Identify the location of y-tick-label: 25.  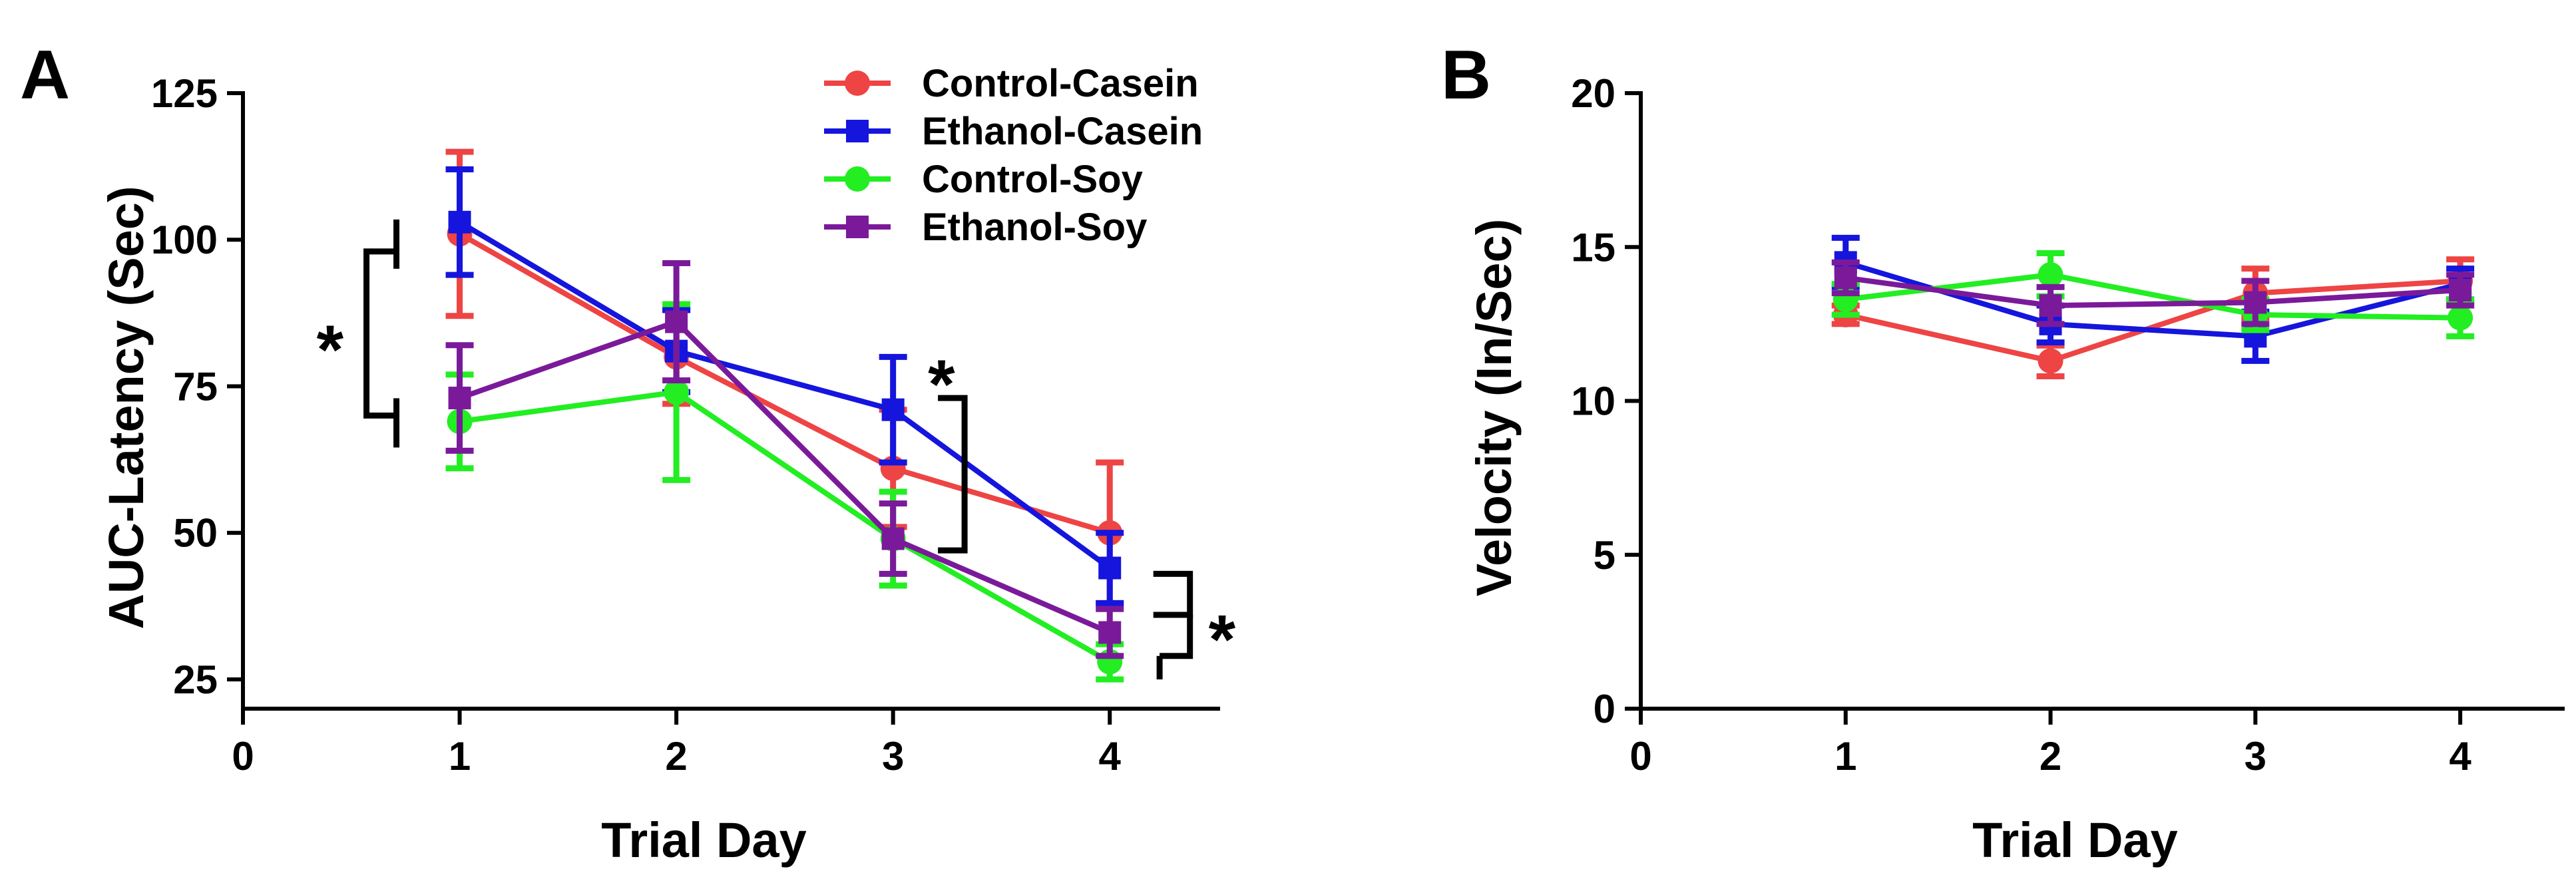
(195, 680).